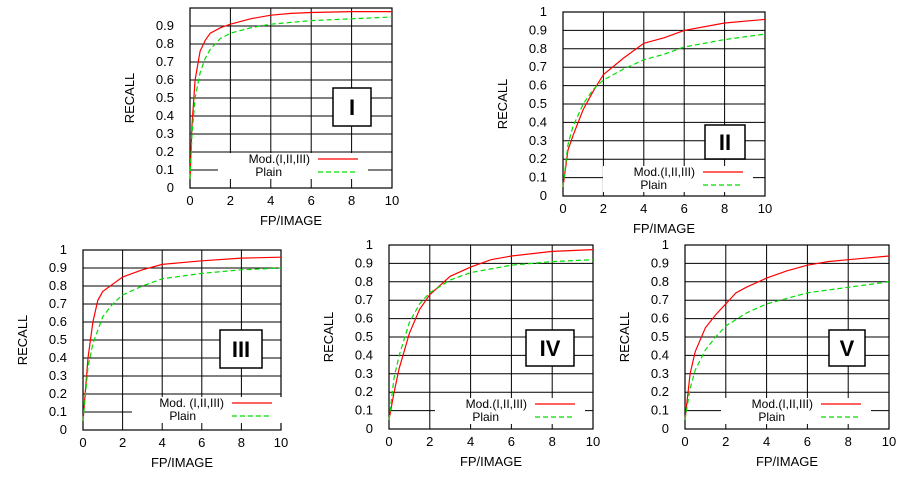 The height and width of the screenshot is (477, 897). What do you see at coordinates (543, 11) in the screenshot?
I see `y-tick-label: 1` at bounding box center [543, 11].